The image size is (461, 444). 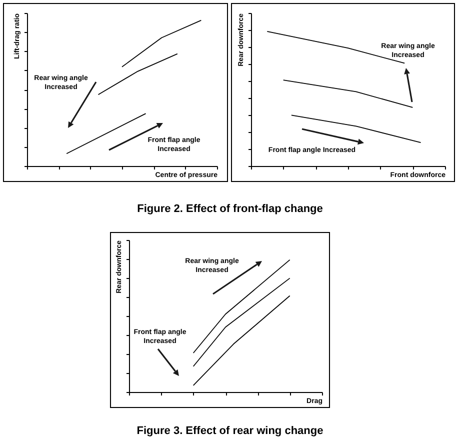 What do you see at coordinates (230, 209) in the screenshot?
I see `caption: Figure 2. Effect of front-flap change` at bounding box center [230, 209].